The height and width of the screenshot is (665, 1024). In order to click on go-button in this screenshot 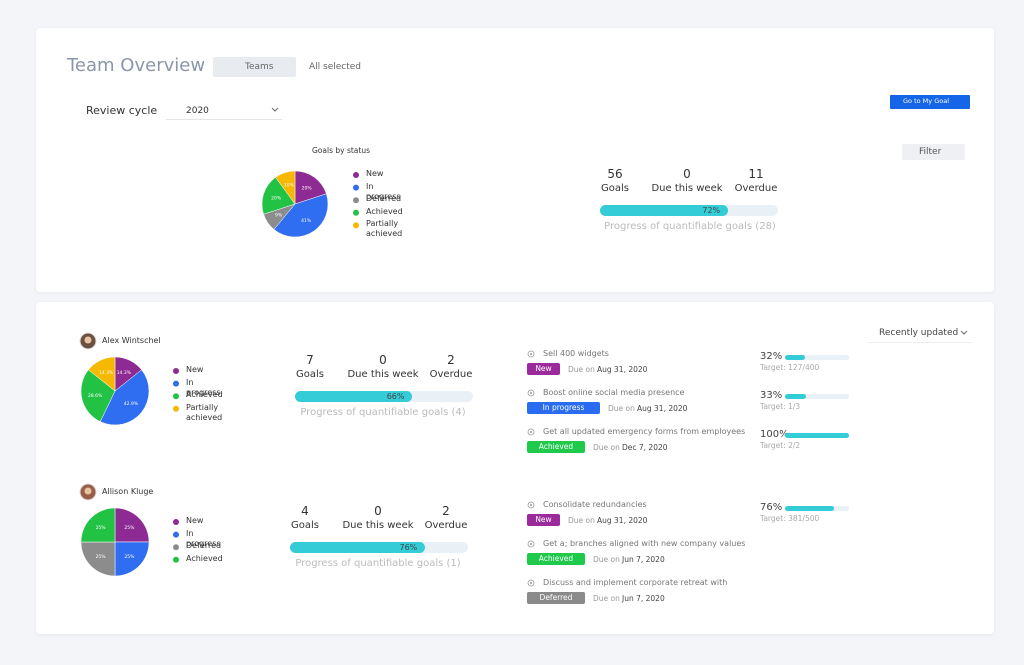, I will do `click(930, 102)`.